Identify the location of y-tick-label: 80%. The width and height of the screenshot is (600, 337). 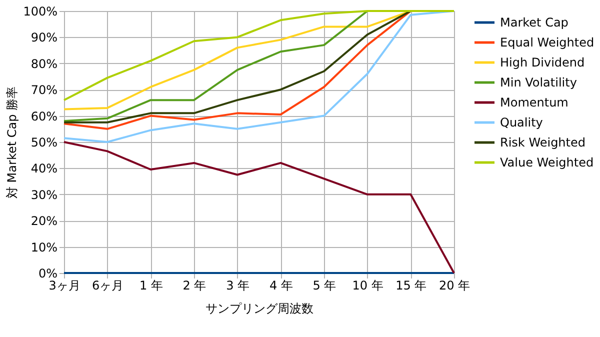
(44, 63).